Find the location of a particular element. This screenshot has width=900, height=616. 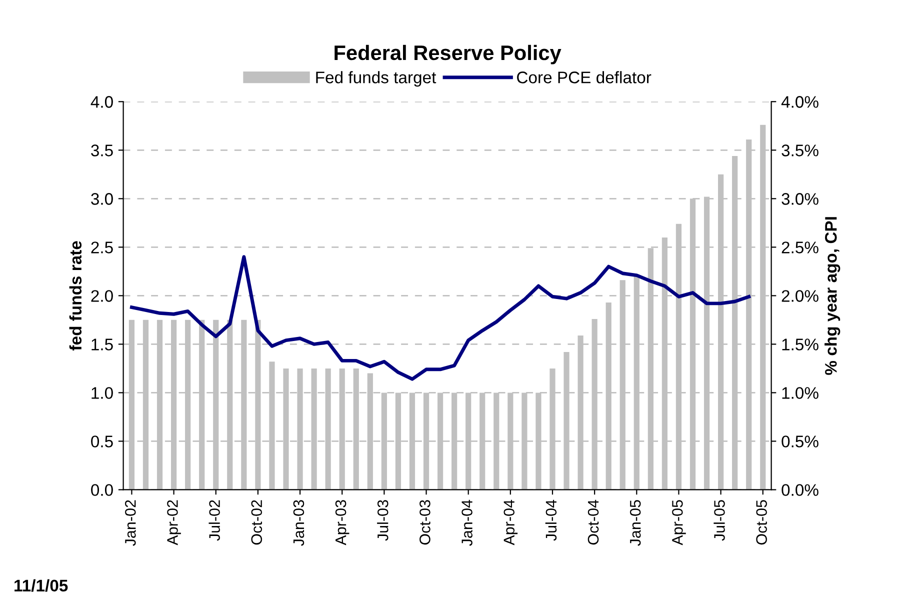

y2-tick-label: 3.0% is located at coordinates (800, 199).